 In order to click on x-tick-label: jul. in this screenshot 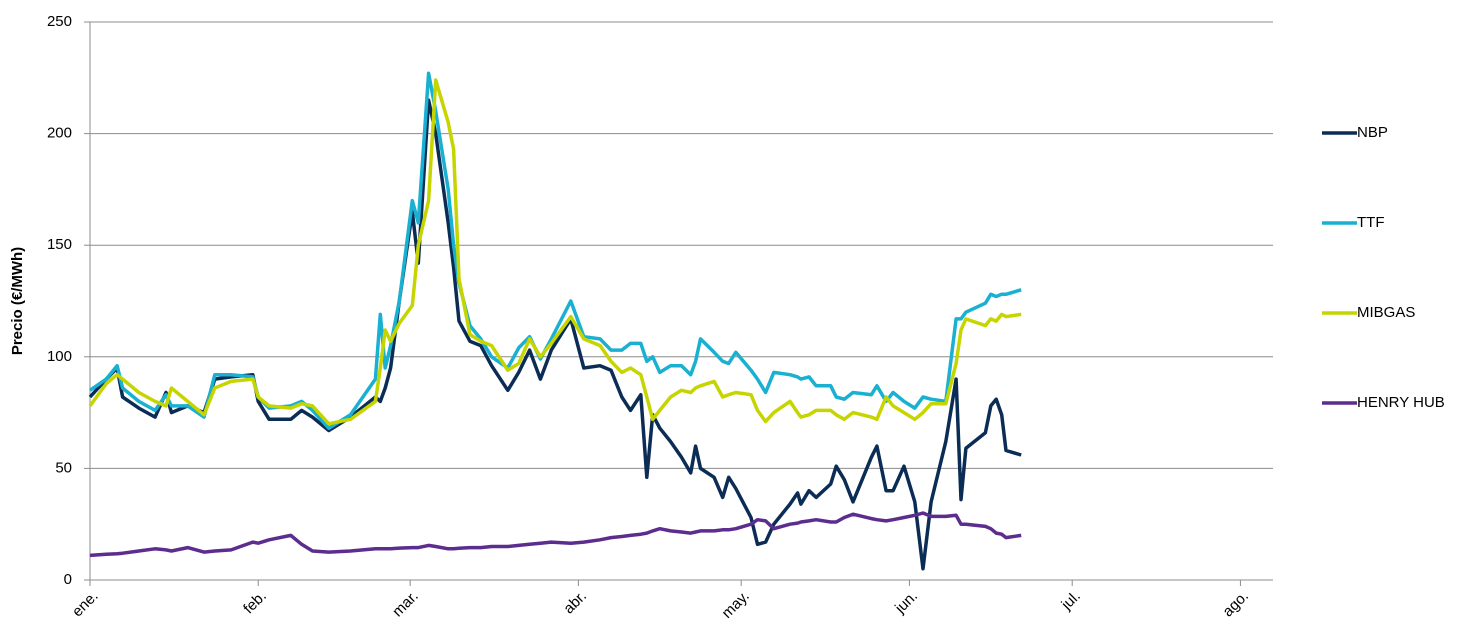, I will do `click(1071, 601)`.